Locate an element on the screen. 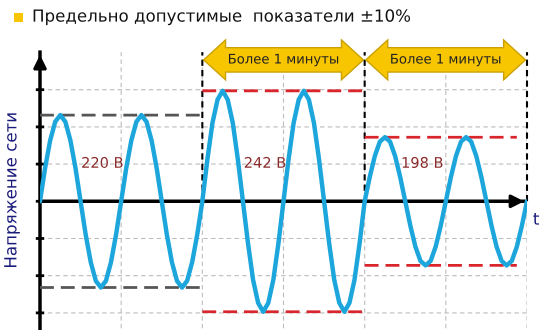  annotation: 242 В is located at coordinates (265, 162).